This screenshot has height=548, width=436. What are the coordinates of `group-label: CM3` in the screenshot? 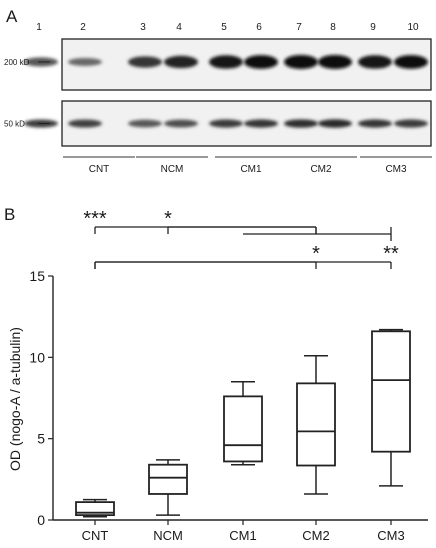 It's located at (396, 169).